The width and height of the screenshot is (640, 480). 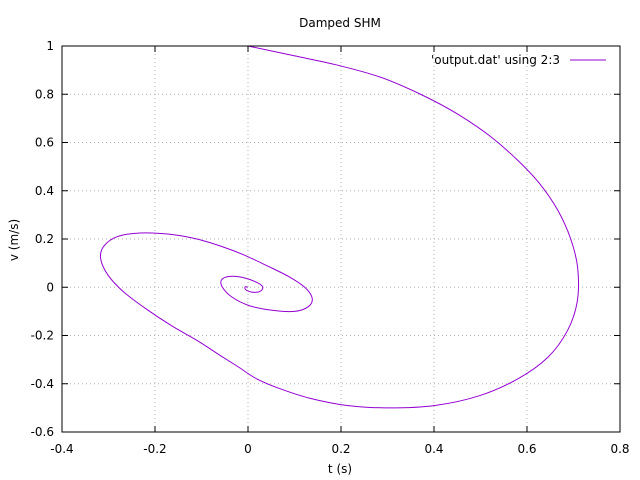 I want to click on x-tick-label-x-neg0p4: -0.4, so click(x=61, y=449).